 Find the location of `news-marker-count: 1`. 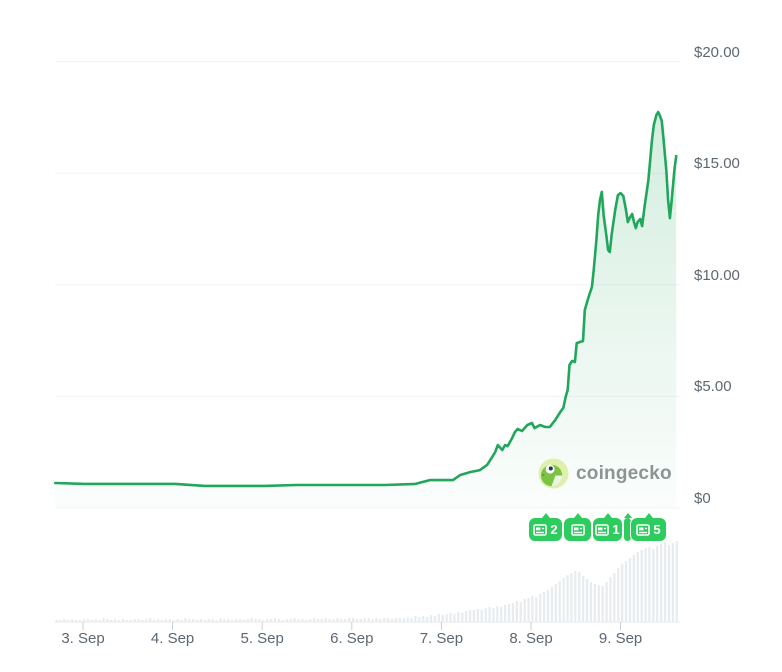

news-marker-count: 1 is located at coordinates (616, 529).